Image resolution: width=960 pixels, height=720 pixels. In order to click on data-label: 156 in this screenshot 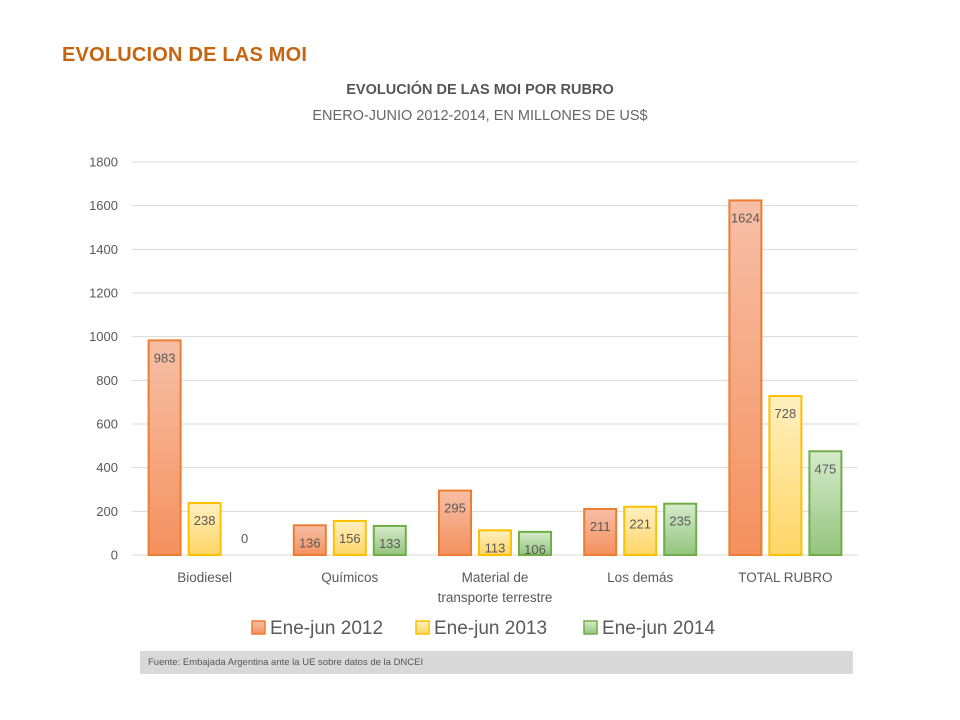, I will do `click(350, 538)`.